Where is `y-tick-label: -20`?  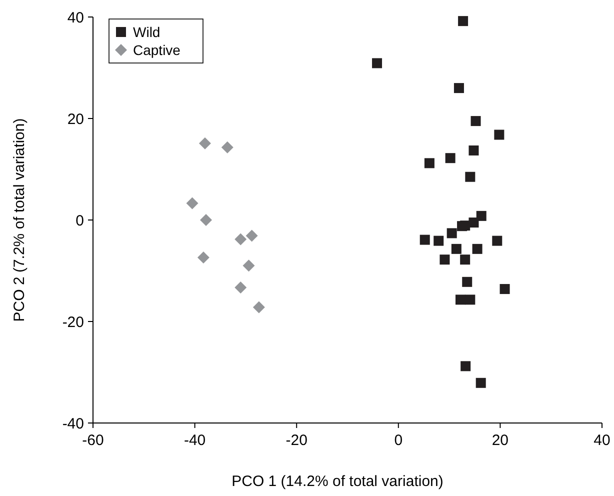
y-tick-label: -20 is located at coordinates (73, 322).